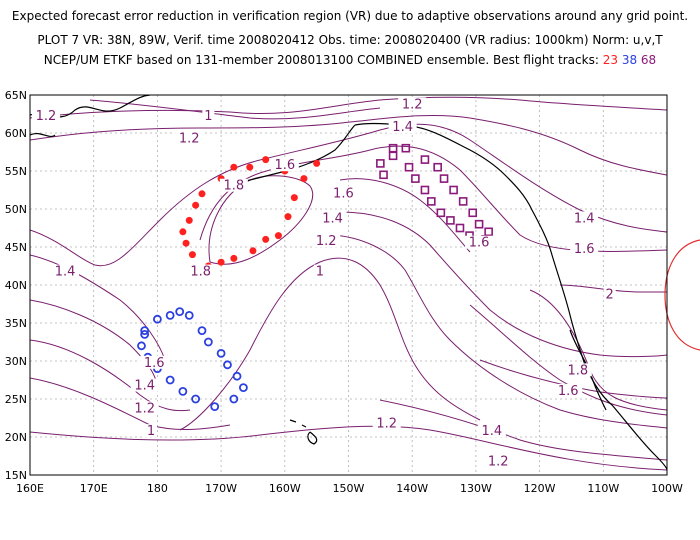 Image resolution: width=700 pixels, height=540 pixels. What do you see at coordinates (16, 475) in the screenshot?
I see `lat-label: 15N` at bounding box center [16, 475].